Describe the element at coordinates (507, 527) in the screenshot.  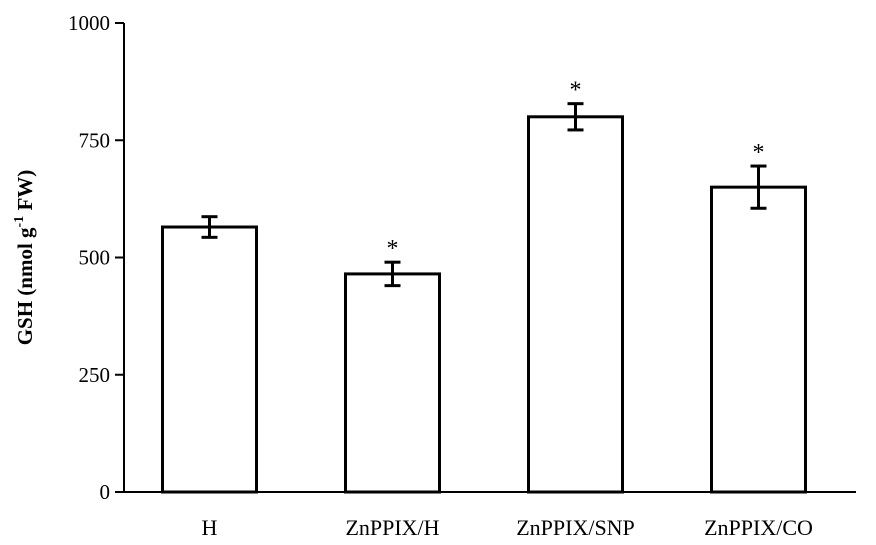
I see `category-labels: H ZnPPIX/H ZnPPIX/SNP ZnPPIX/CO` at that location.